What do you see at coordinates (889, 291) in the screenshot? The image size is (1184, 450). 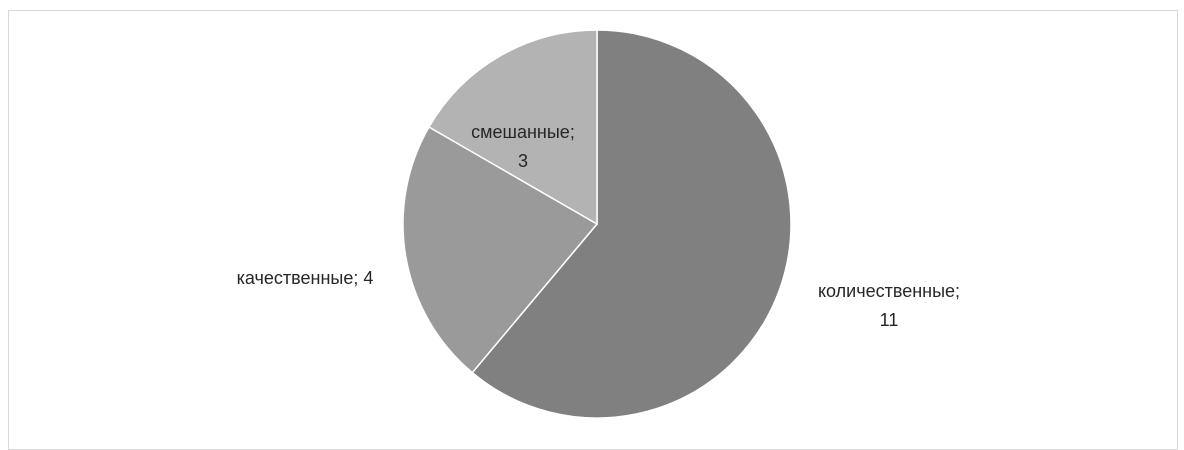 I see `data-label-line: количественные;` at bounding box center [889, 291].